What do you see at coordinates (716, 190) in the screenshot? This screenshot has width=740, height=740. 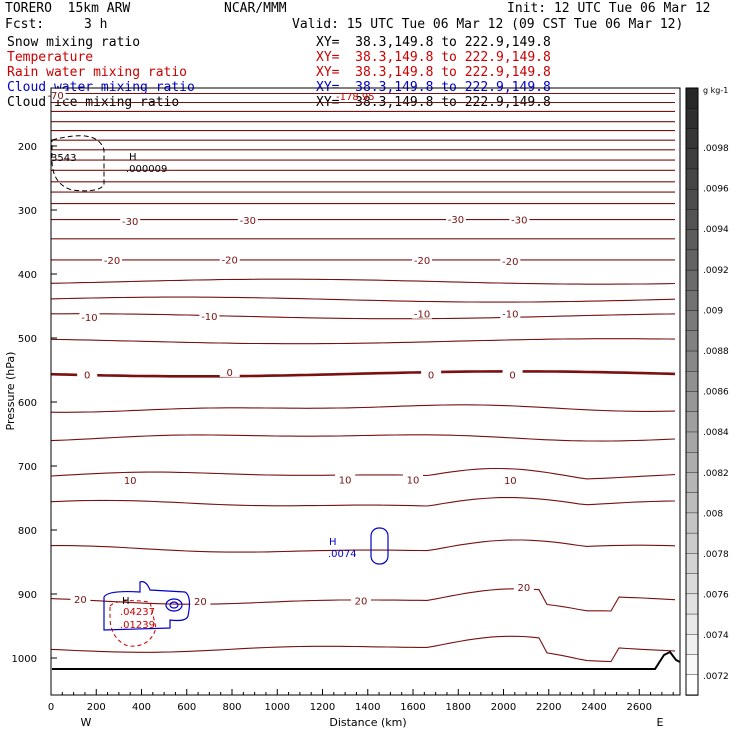 I see `colorbar-label: .0096` at bounding box center [716, 190].